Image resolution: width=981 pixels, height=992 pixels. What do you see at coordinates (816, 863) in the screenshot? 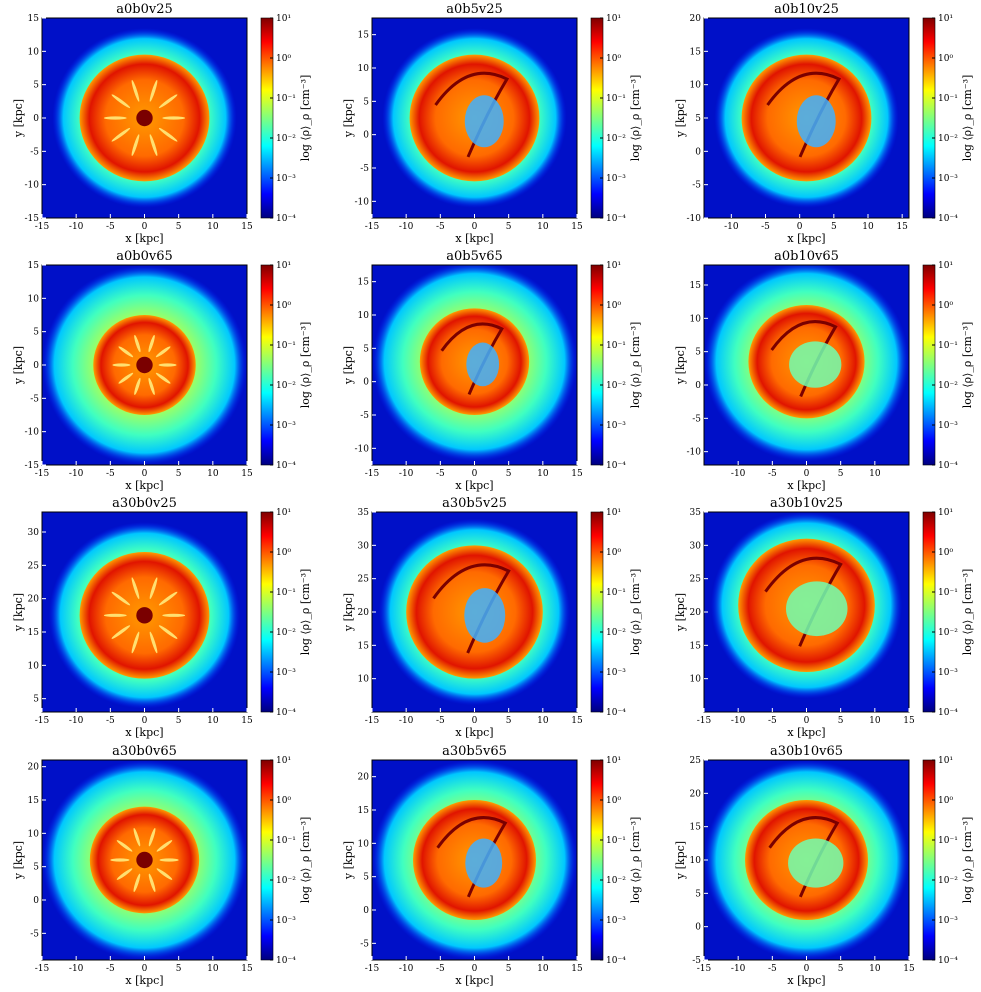
I see `low-density-cavity` at bounding box center [816, 863].